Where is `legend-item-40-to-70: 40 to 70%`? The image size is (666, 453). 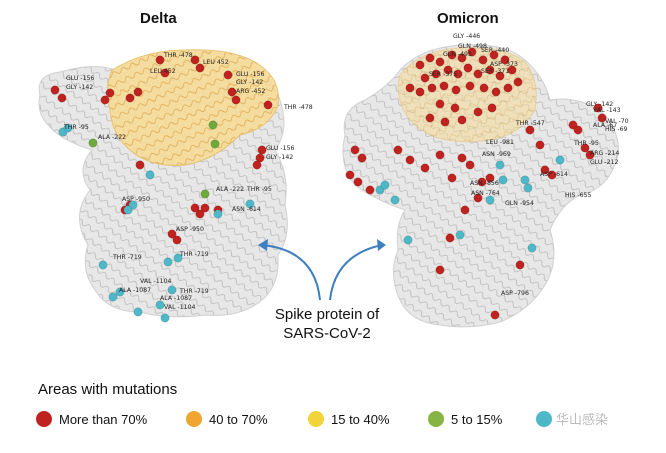
legend-item-40-to-70: 40 to 70% is located at coordinates (227, 419).